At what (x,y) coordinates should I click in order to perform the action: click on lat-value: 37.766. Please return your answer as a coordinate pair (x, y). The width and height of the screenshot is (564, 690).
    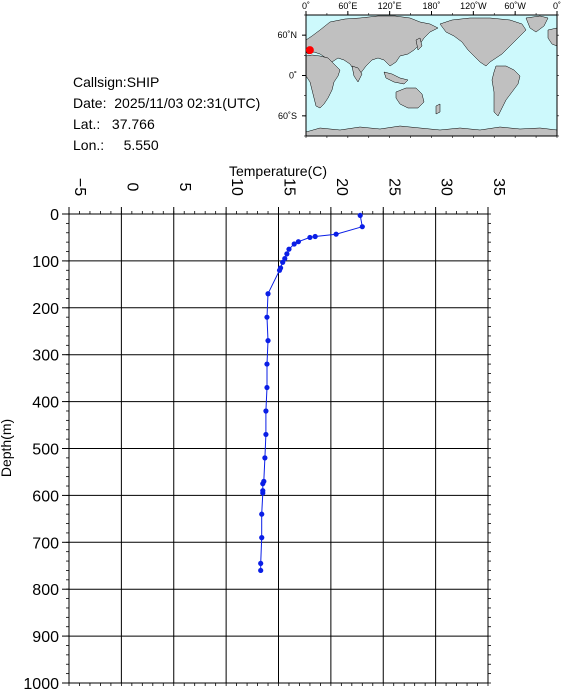
    Looking at the image, I should click on (133, 124).